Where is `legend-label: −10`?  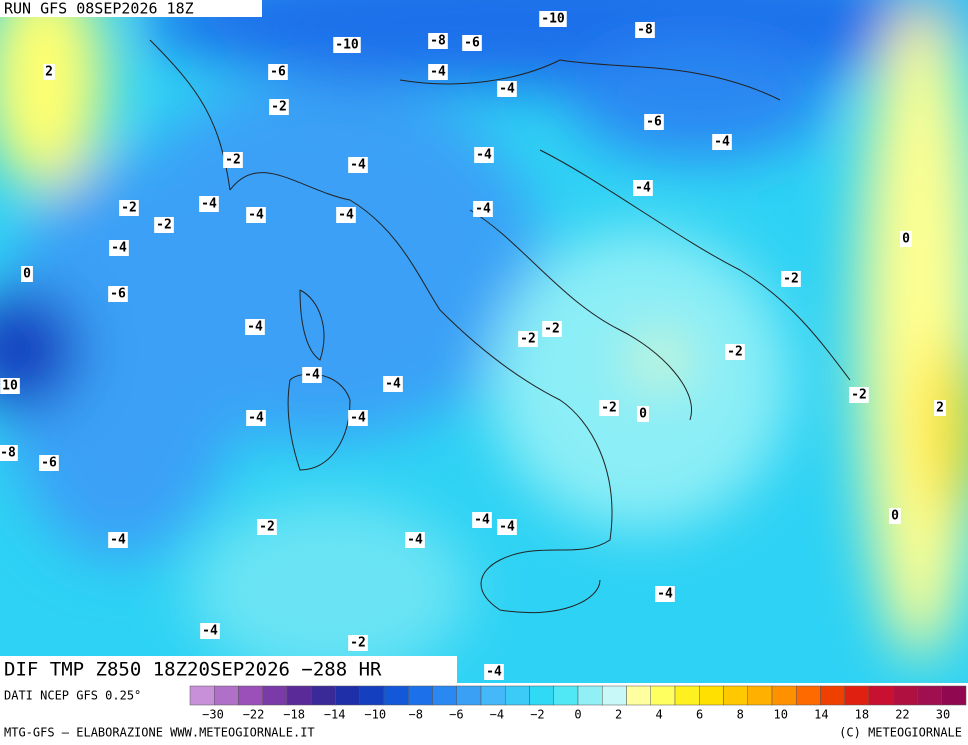
legend-label: −10 is located at coordinates (375, 715).